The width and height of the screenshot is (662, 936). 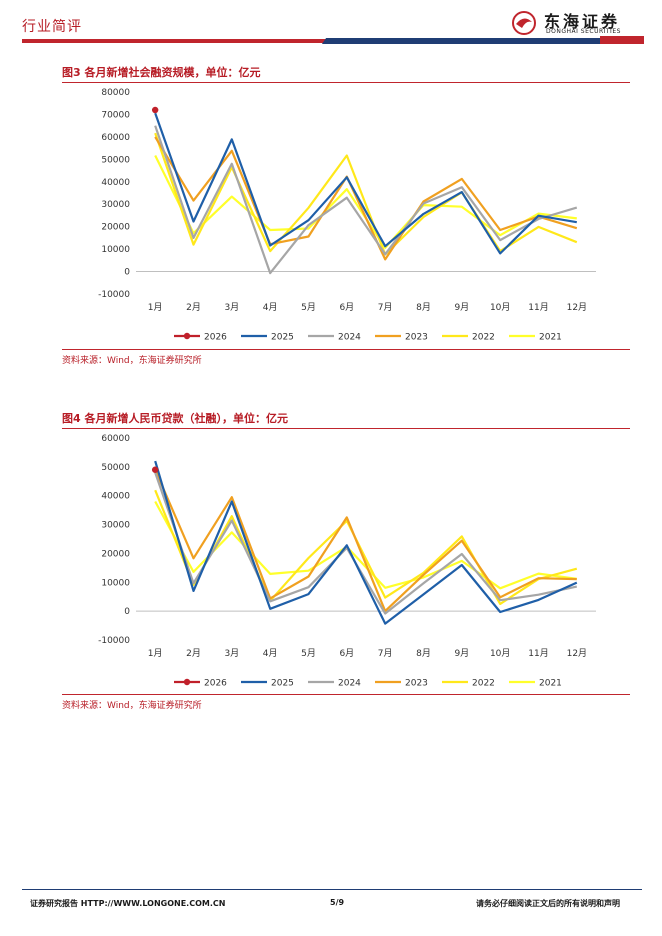 I want to click on chart-1-xtick-6: 7月, so click(x=385, y=653).